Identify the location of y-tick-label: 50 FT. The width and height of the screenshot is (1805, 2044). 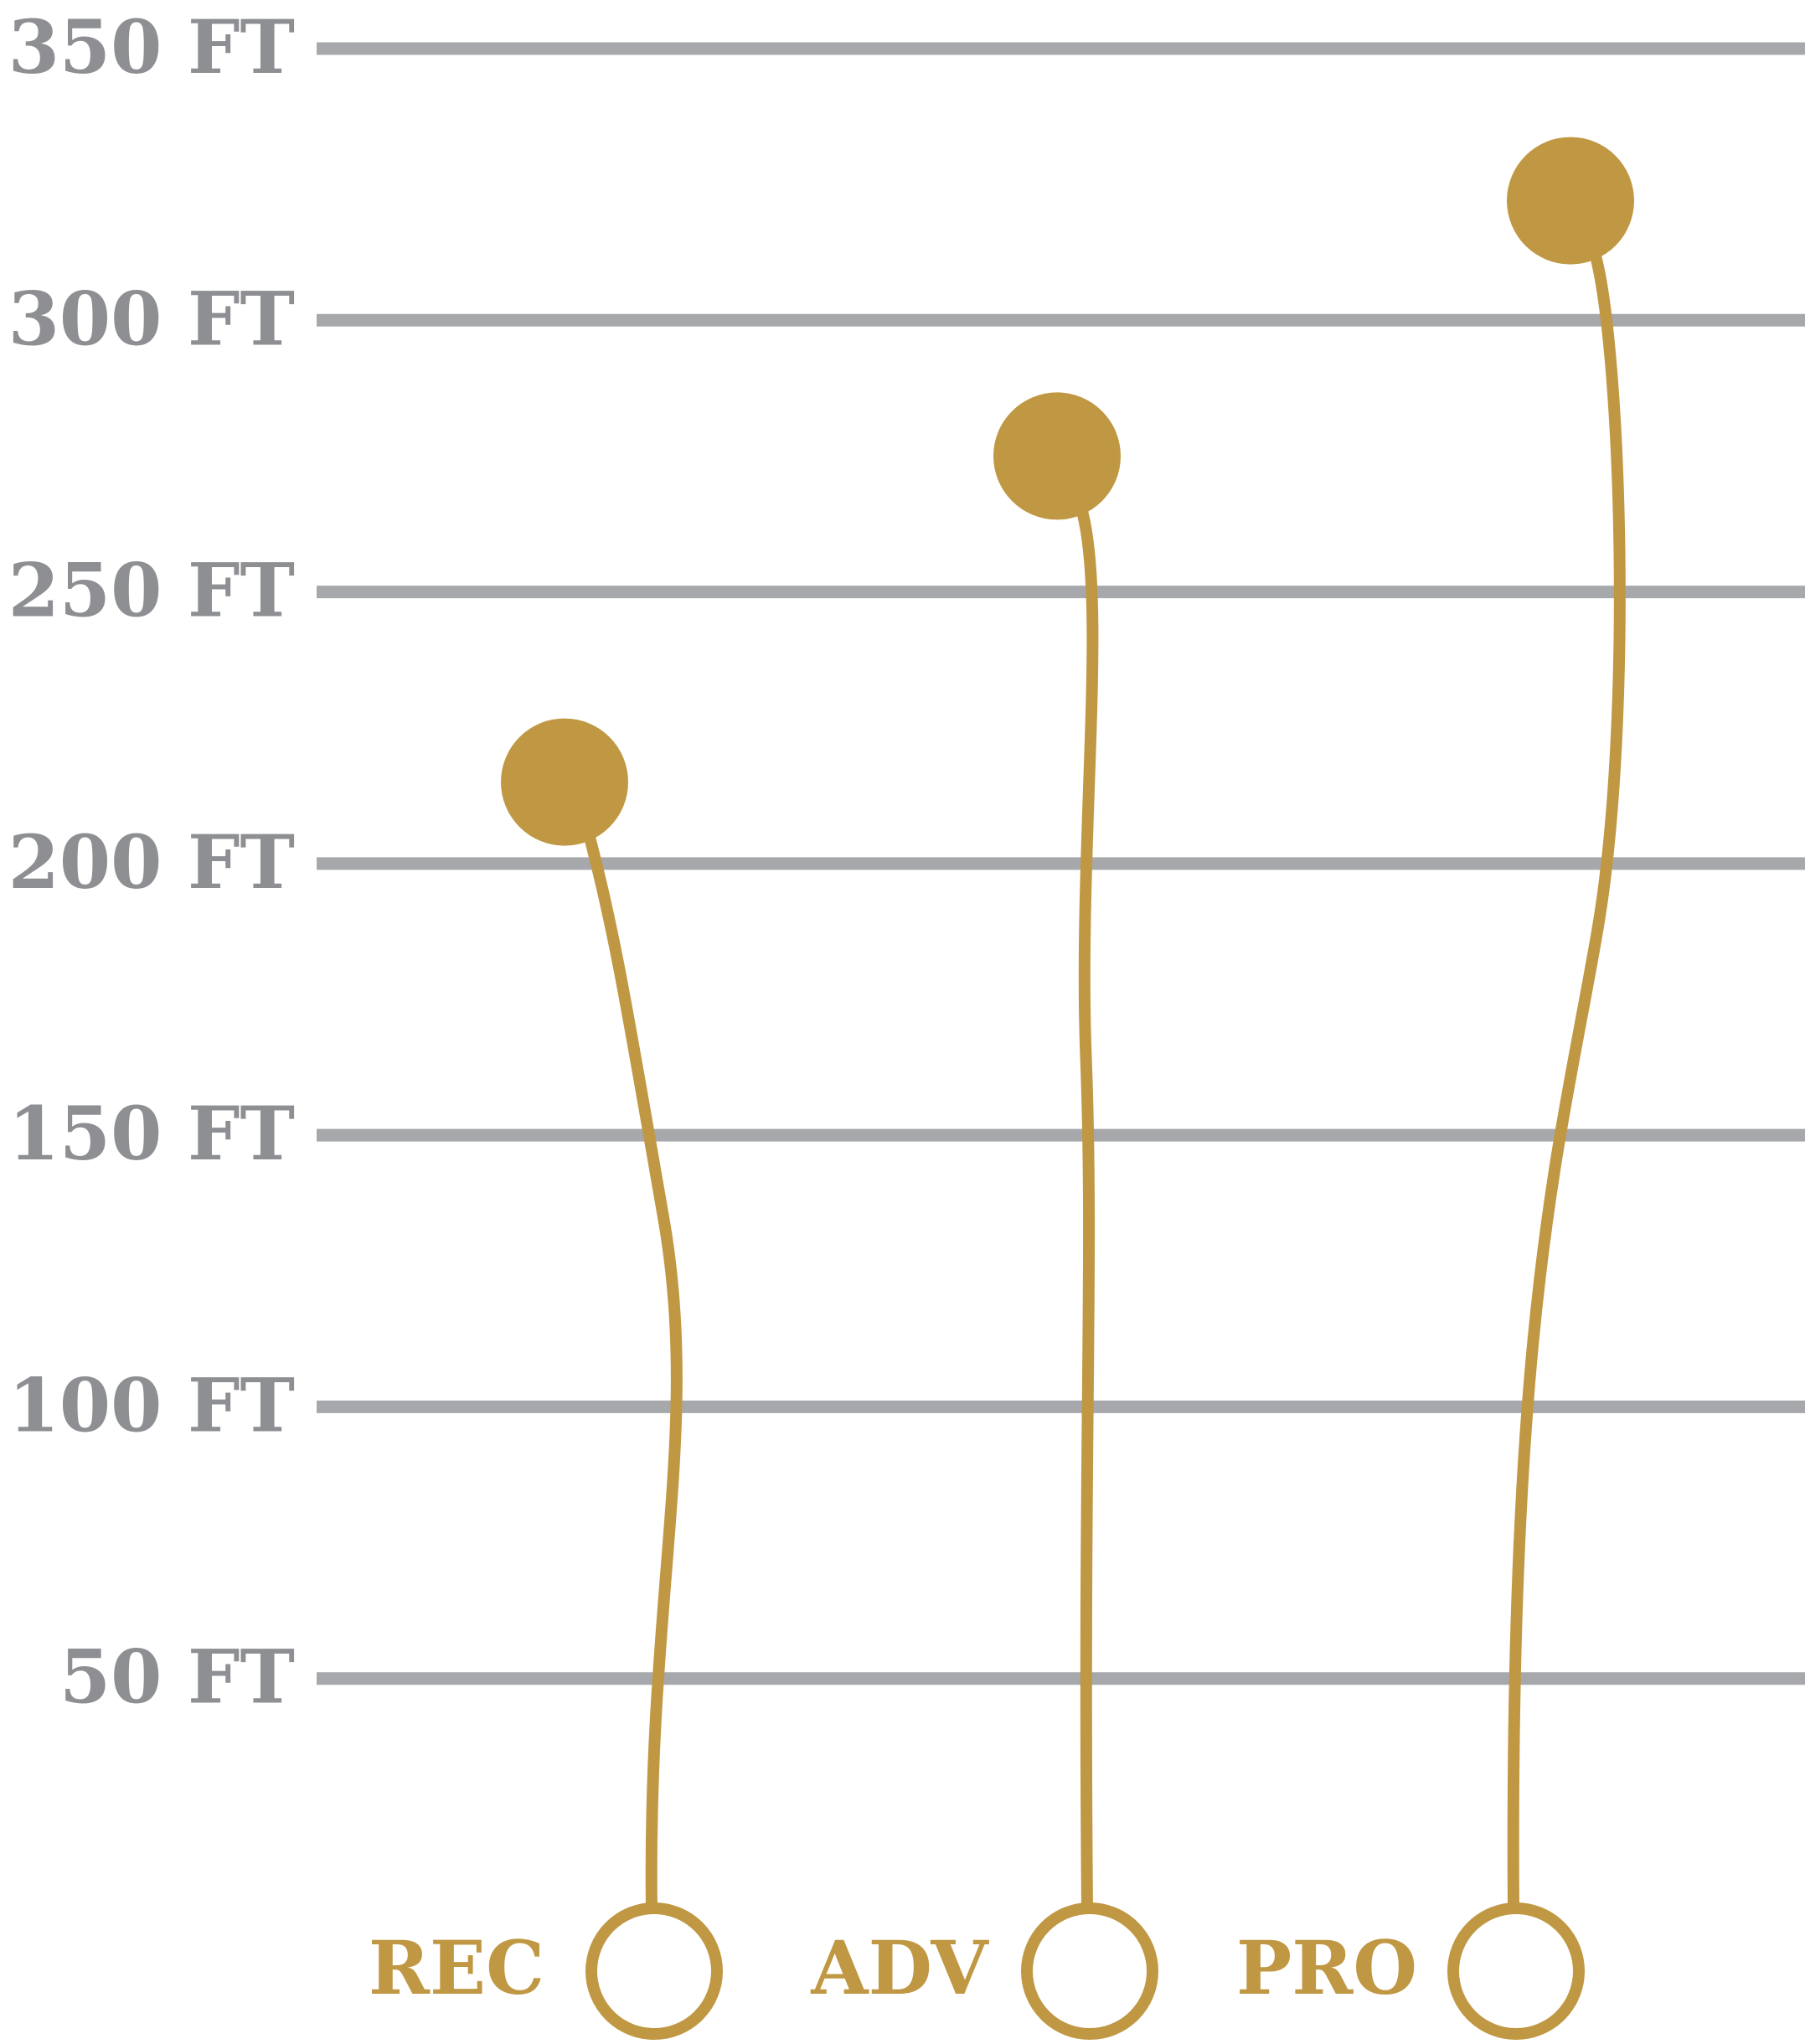
(177, 1677).